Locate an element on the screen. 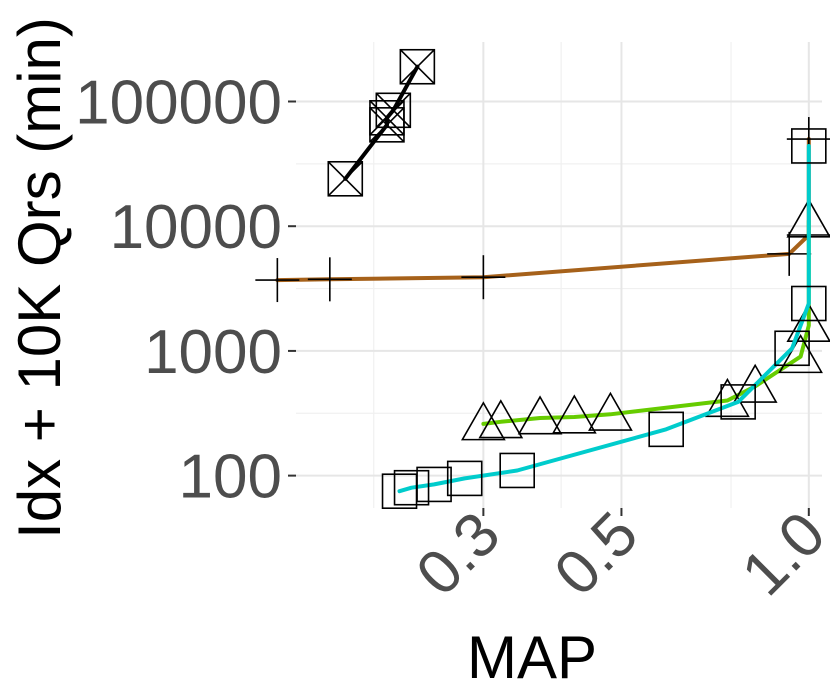 This screenshot has width=830, height=692. y-tick-label: 100000 is located at coordinates (178, 103).